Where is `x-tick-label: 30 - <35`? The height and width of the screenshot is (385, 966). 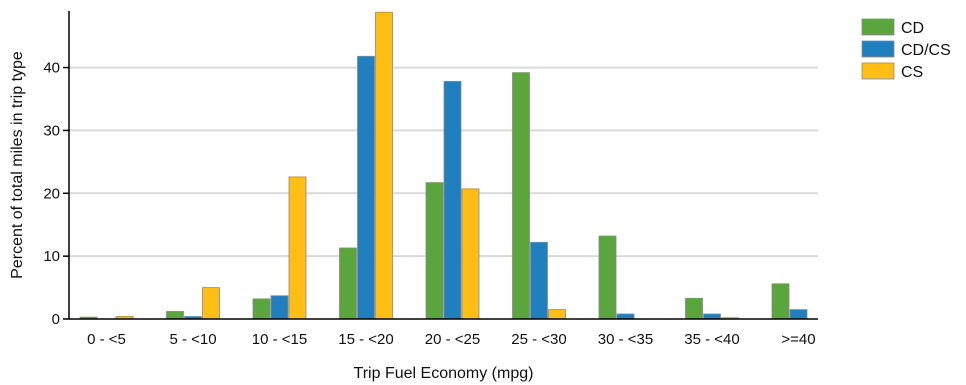 x-tick-label: 30 - <35 is located at coordinates (625, 339).